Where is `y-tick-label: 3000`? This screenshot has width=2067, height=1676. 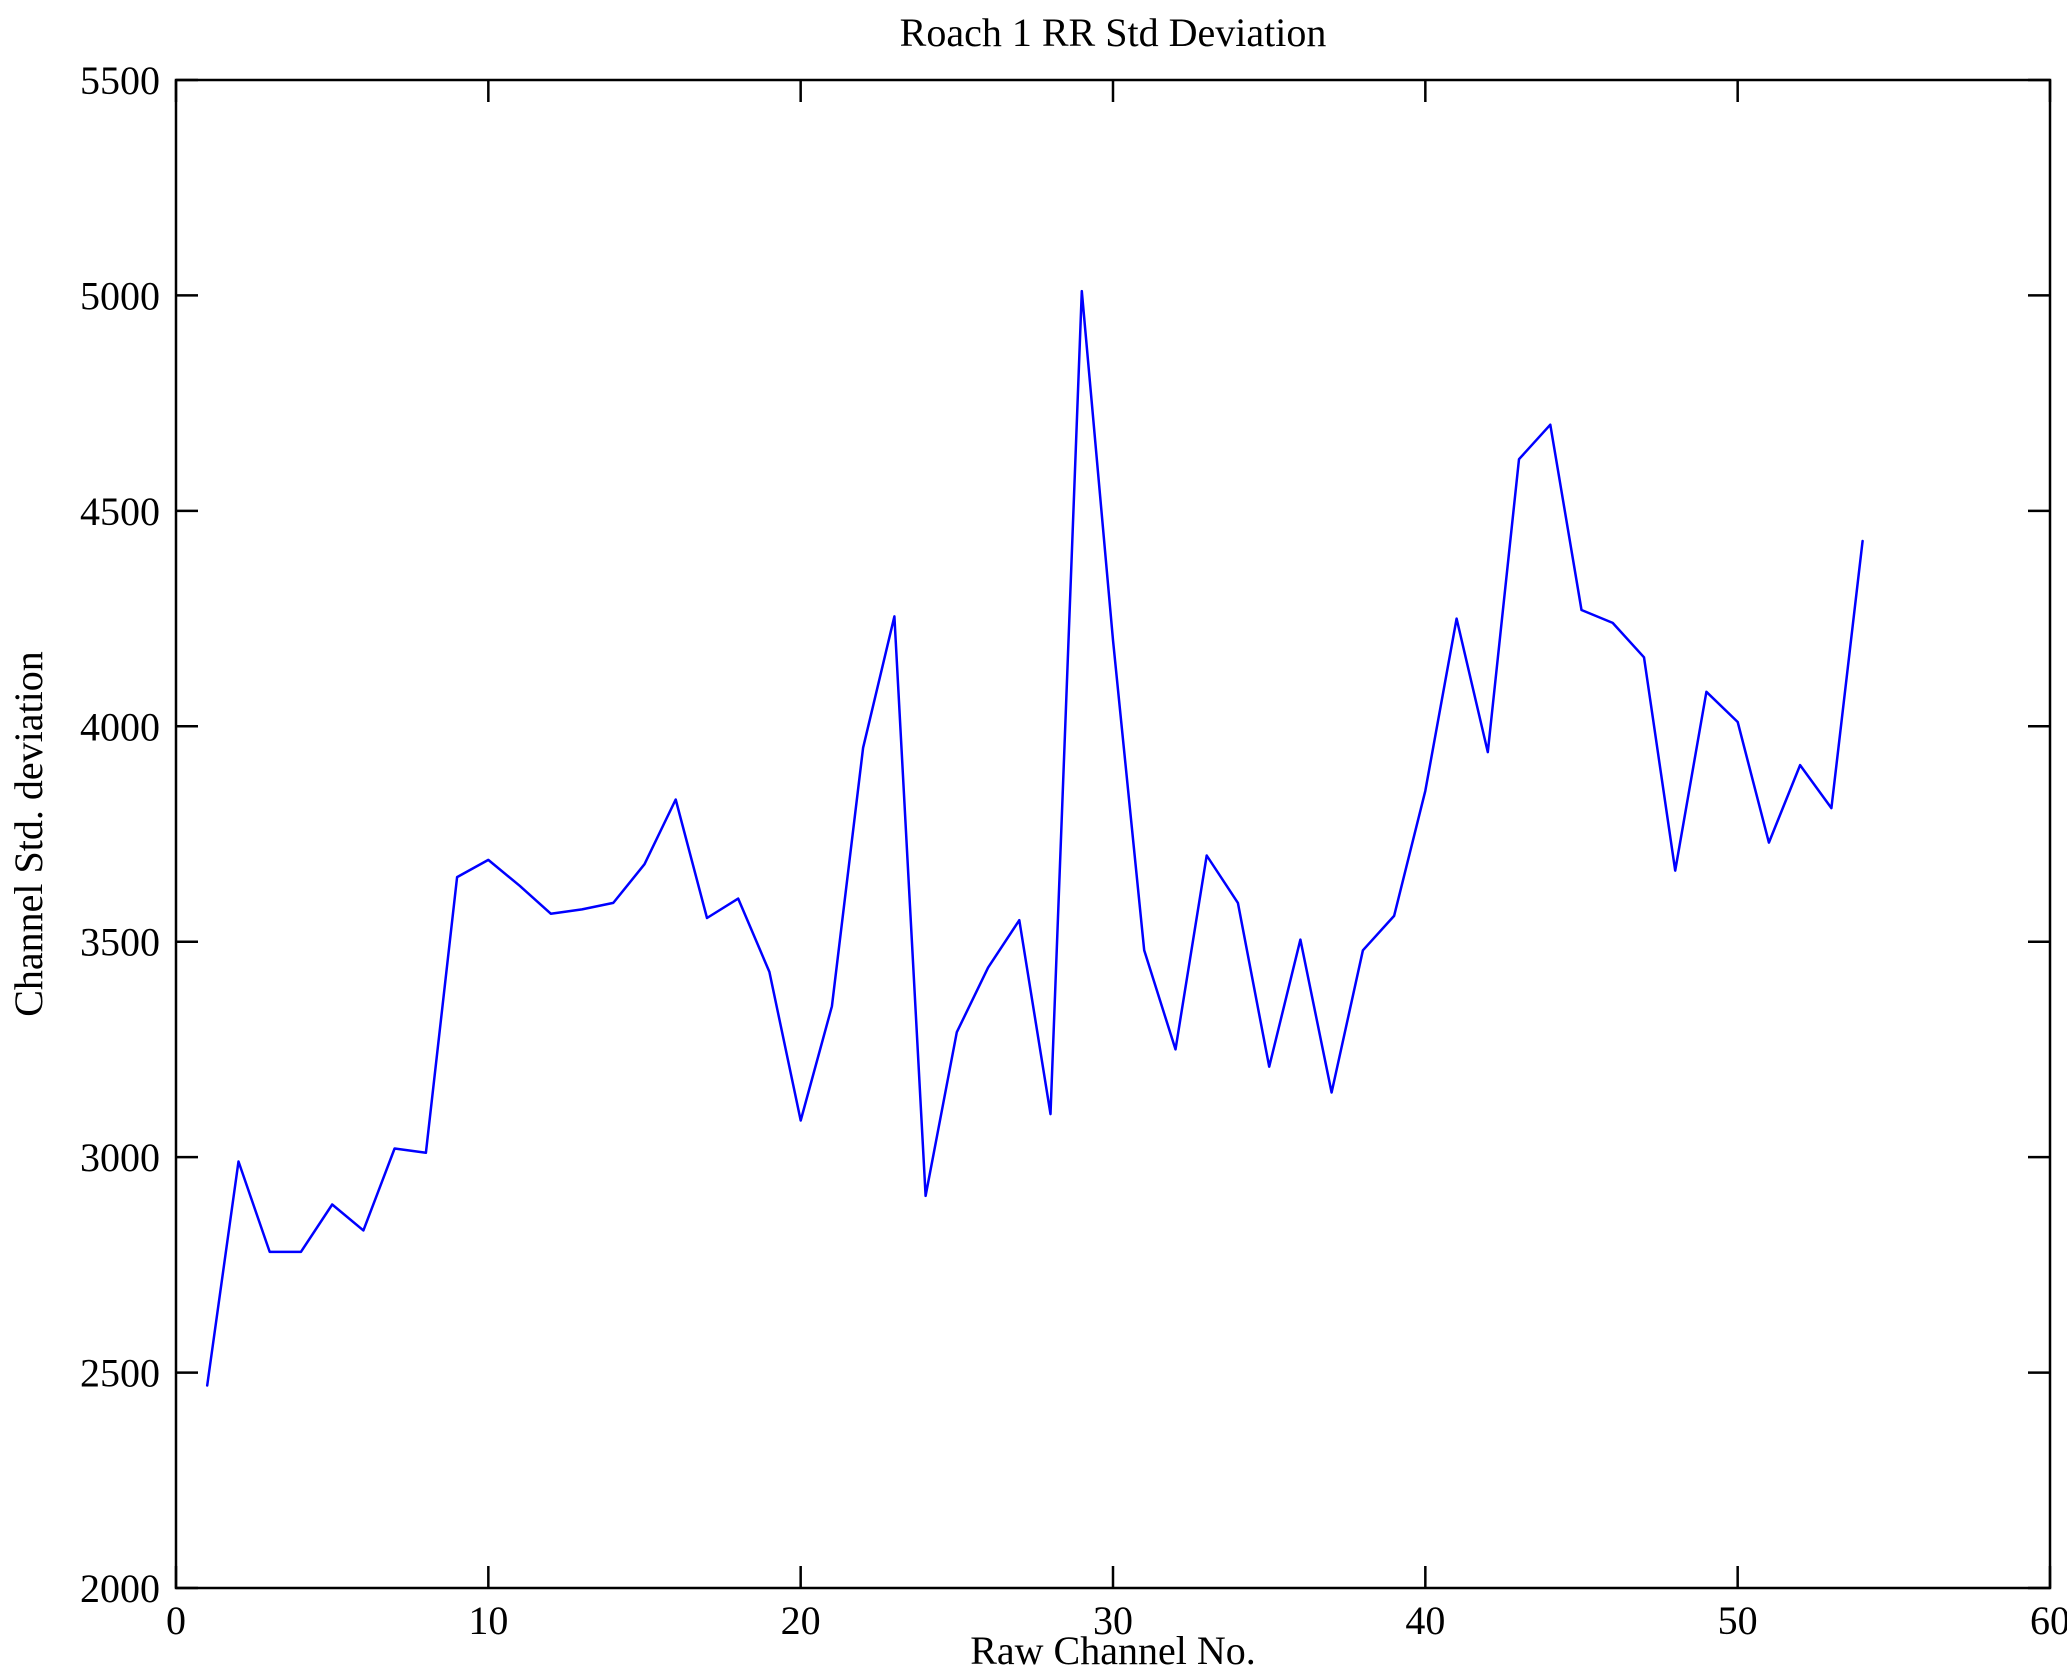 y-tick-label: 3000 is located at coordinates (120, 1157).